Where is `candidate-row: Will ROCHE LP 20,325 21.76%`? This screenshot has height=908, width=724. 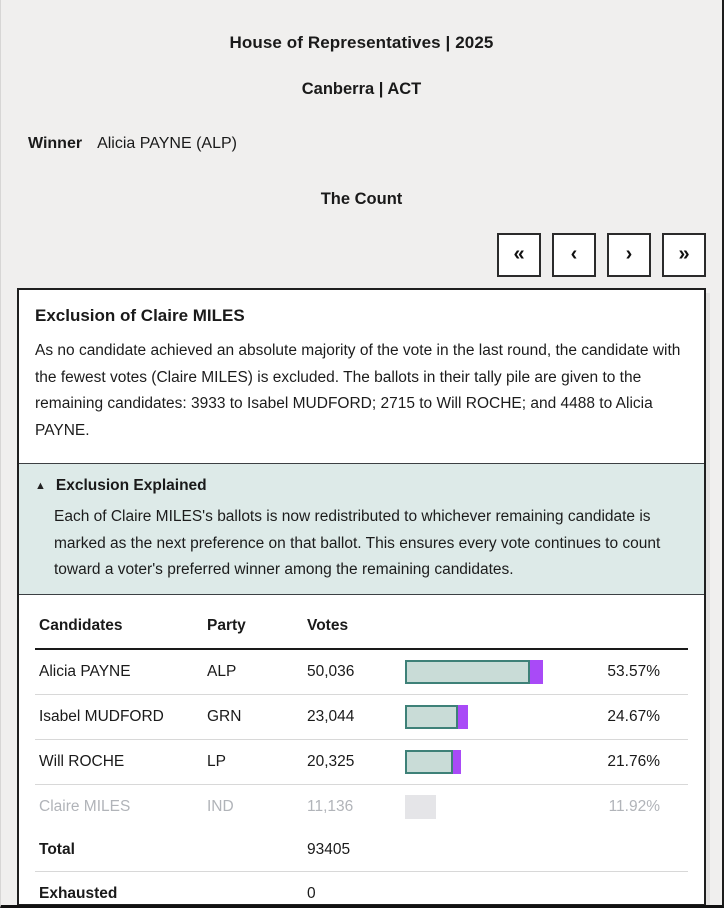 candidate-row: Will ROCHE LP 20,325 21.76% is located at coordinates (361, 762).